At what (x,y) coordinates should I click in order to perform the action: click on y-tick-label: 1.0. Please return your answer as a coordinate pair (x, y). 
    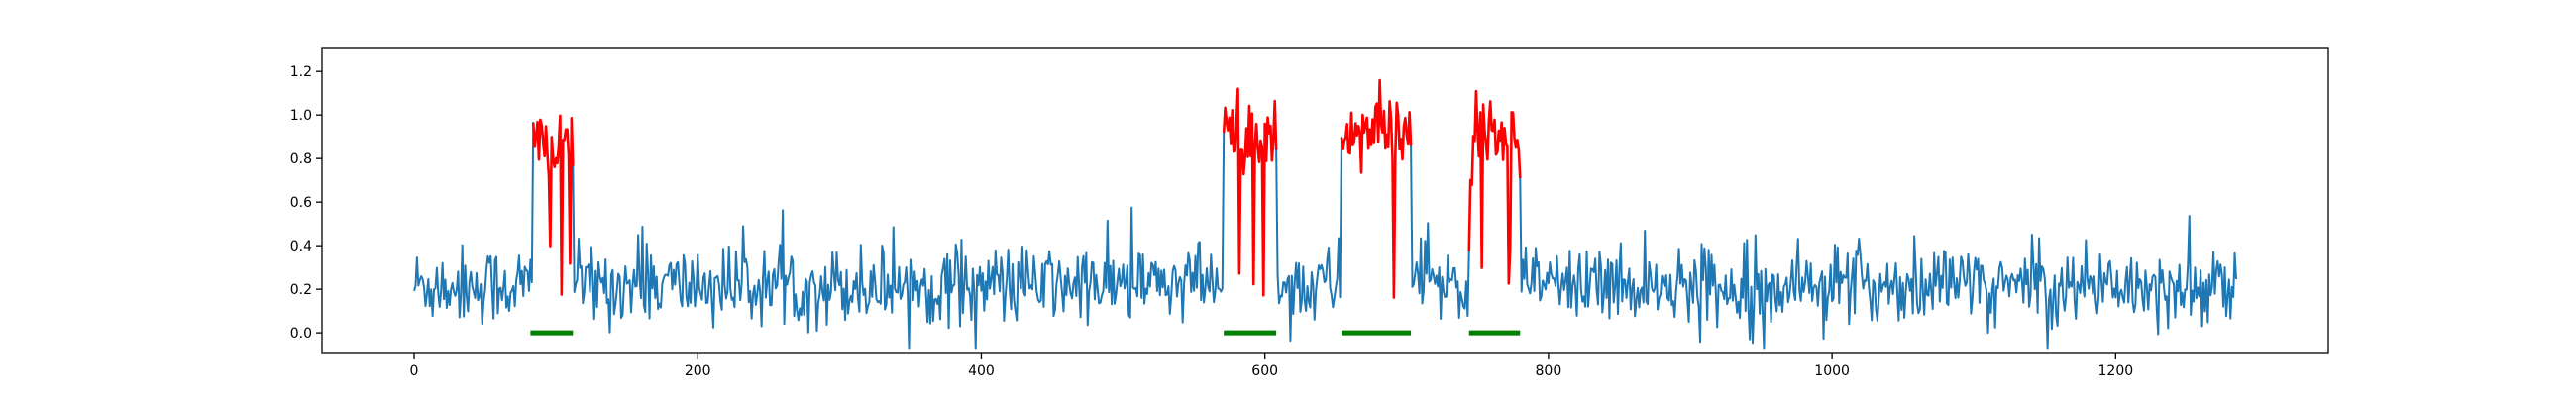
    Looking at the image, I should click on (301, 116).